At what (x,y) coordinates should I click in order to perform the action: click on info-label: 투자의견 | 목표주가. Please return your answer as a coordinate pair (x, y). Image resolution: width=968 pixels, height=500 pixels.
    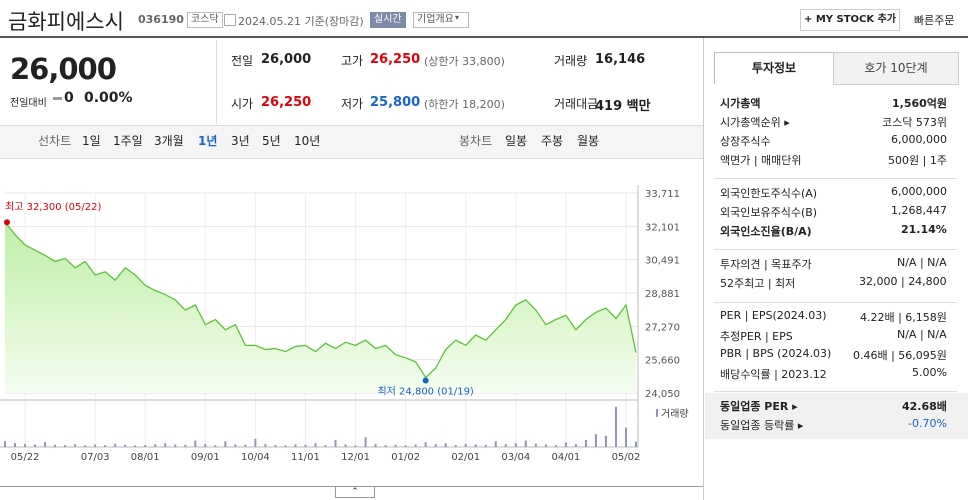
    Looking at the image, I should click on (766, 264).